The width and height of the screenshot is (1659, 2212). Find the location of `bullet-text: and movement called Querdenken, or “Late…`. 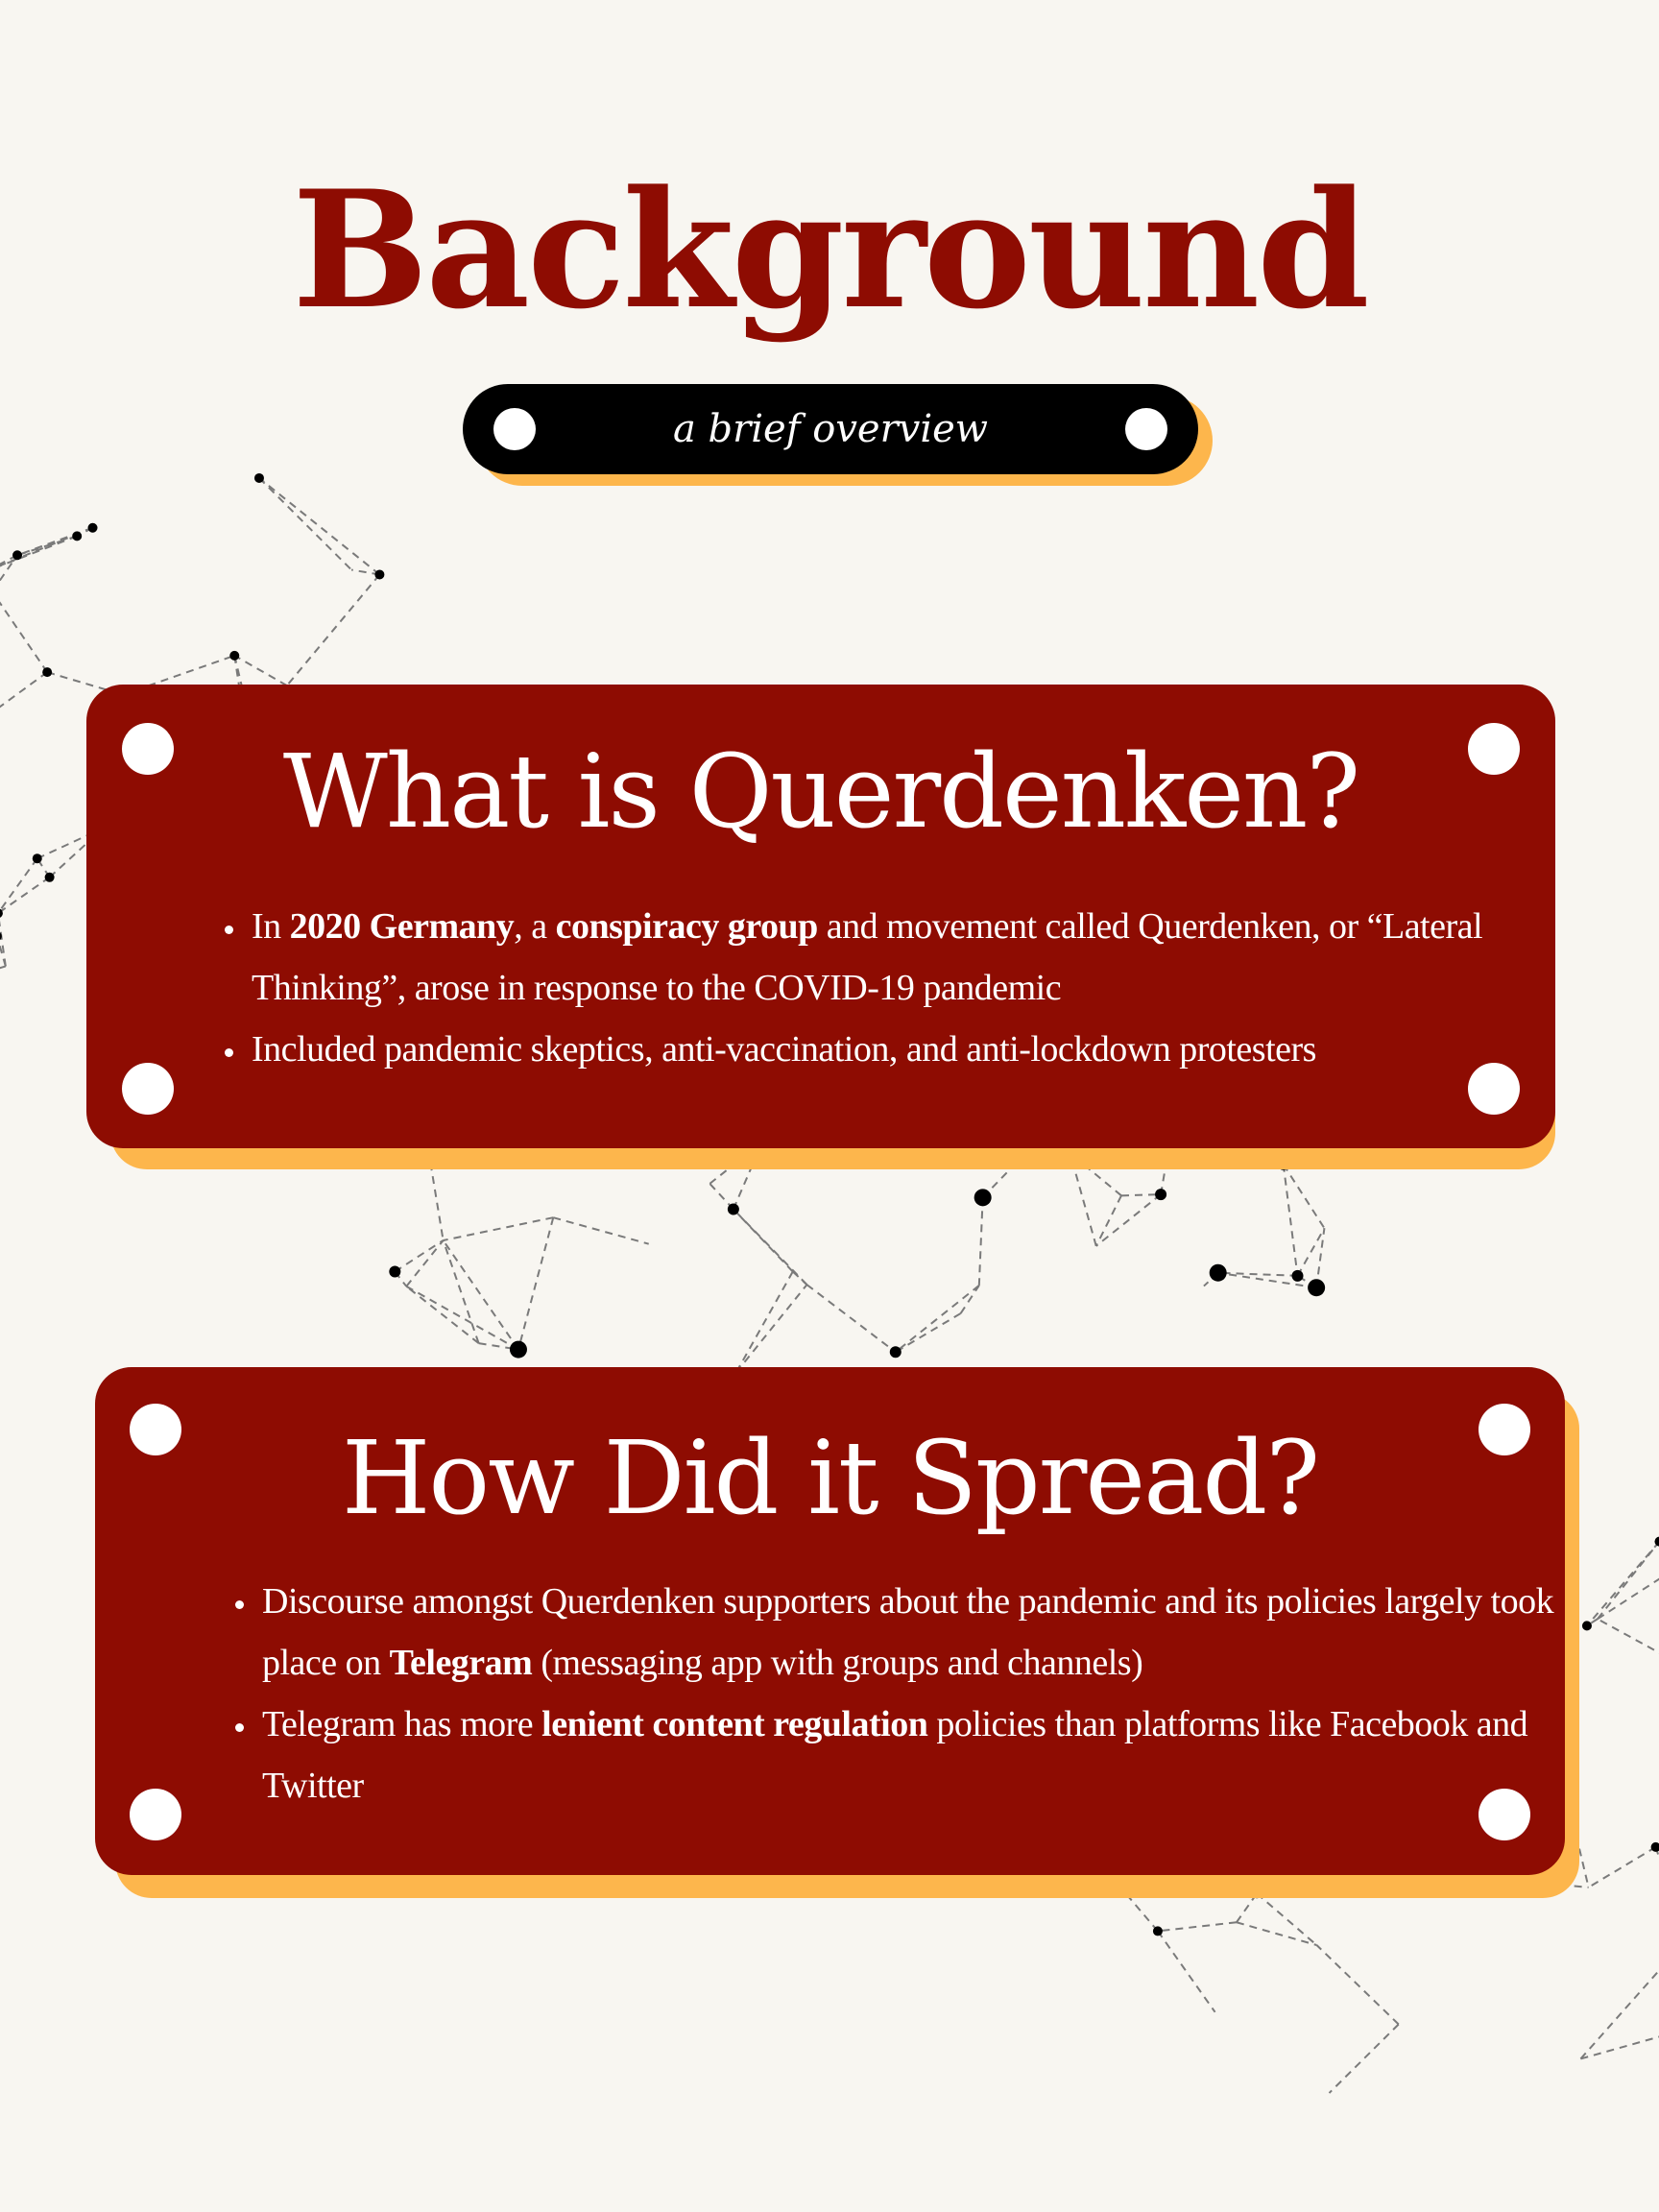

bullet-text: and movement called Querdenken, or “Late… is located at coordinates (867, 957).